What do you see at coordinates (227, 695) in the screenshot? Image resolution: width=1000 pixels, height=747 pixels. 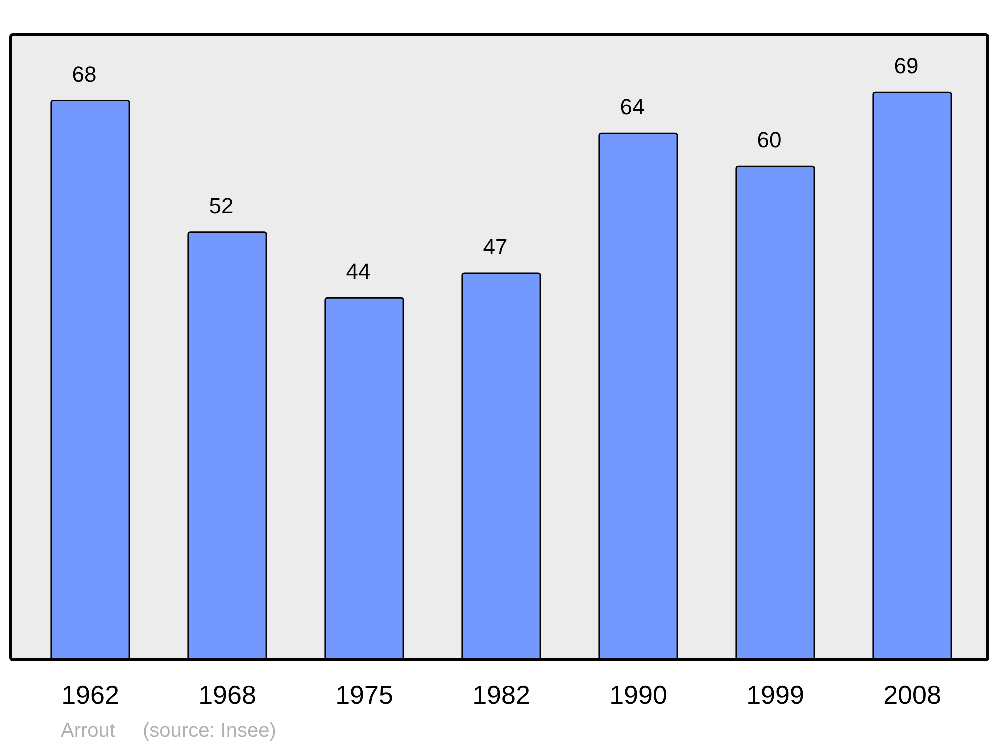 I see `x-tick-label: 1968` at bounding box center [227, 695].